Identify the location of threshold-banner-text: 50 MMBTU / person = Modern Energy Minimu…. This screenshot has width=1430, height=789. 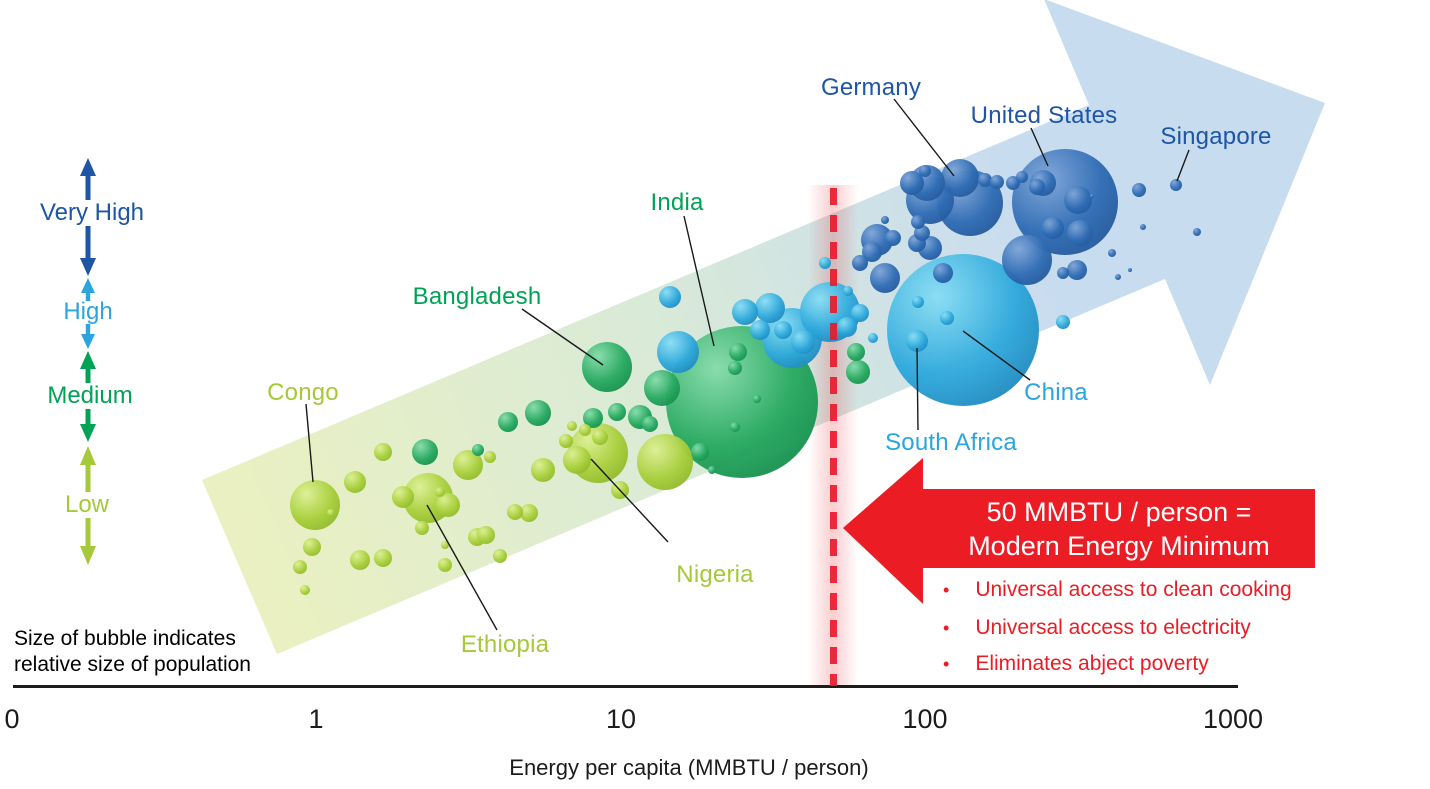
(1119, 528).